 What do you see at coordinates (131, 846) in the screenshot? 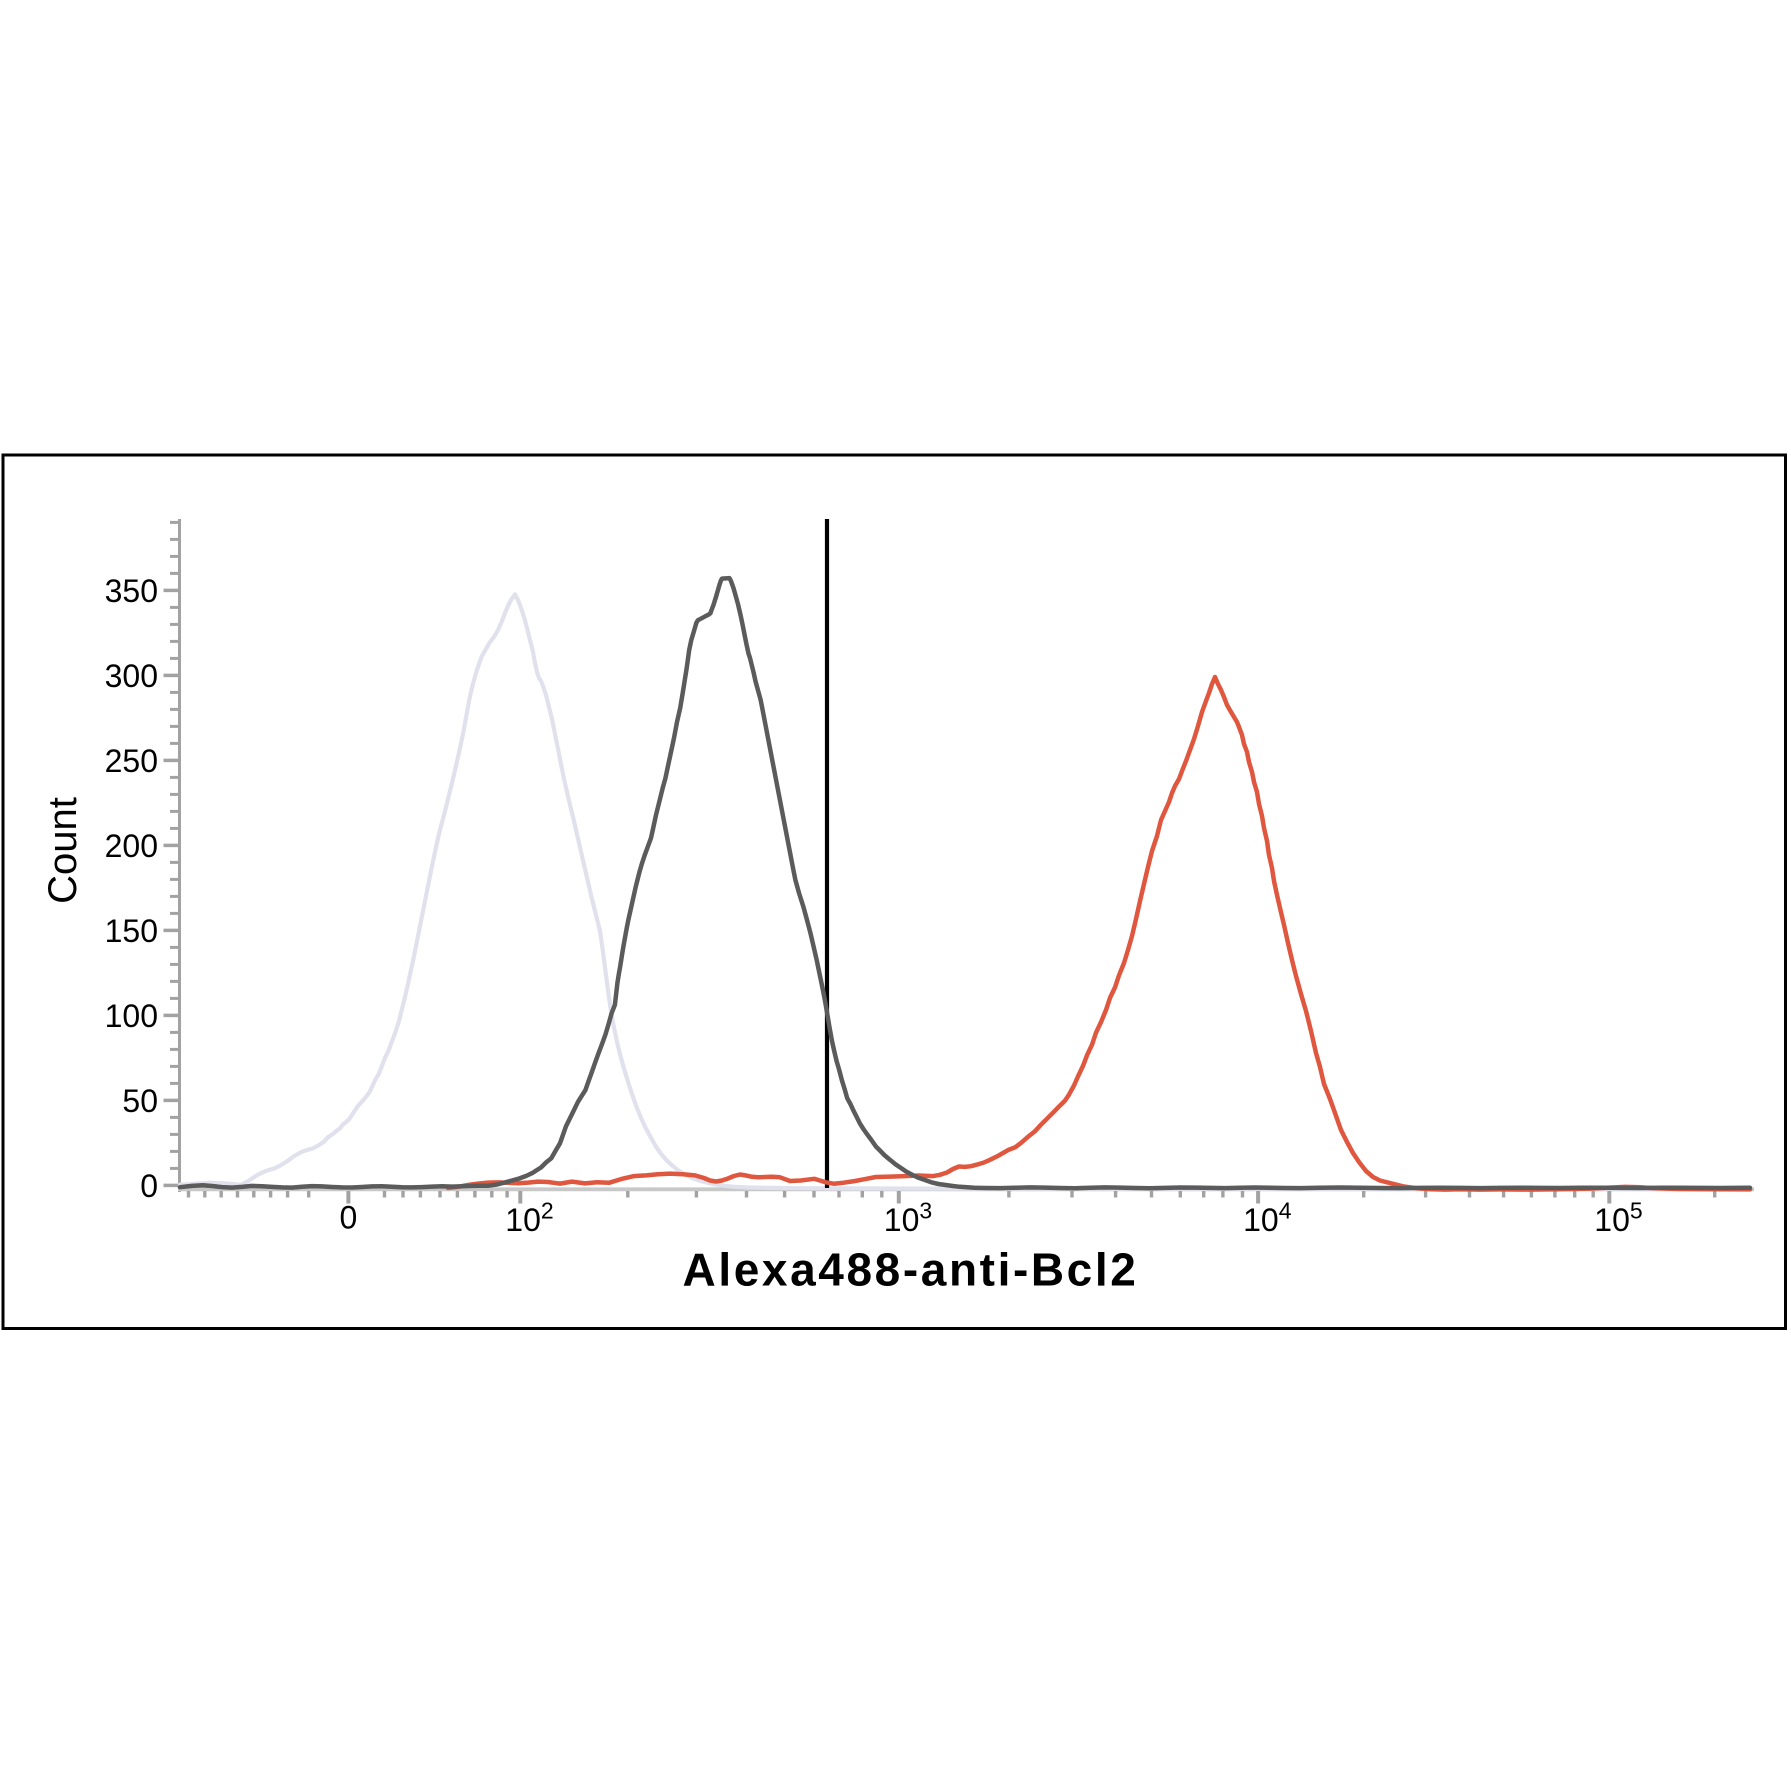
I see `svg-text: 200` at bounding box center [131, 846].